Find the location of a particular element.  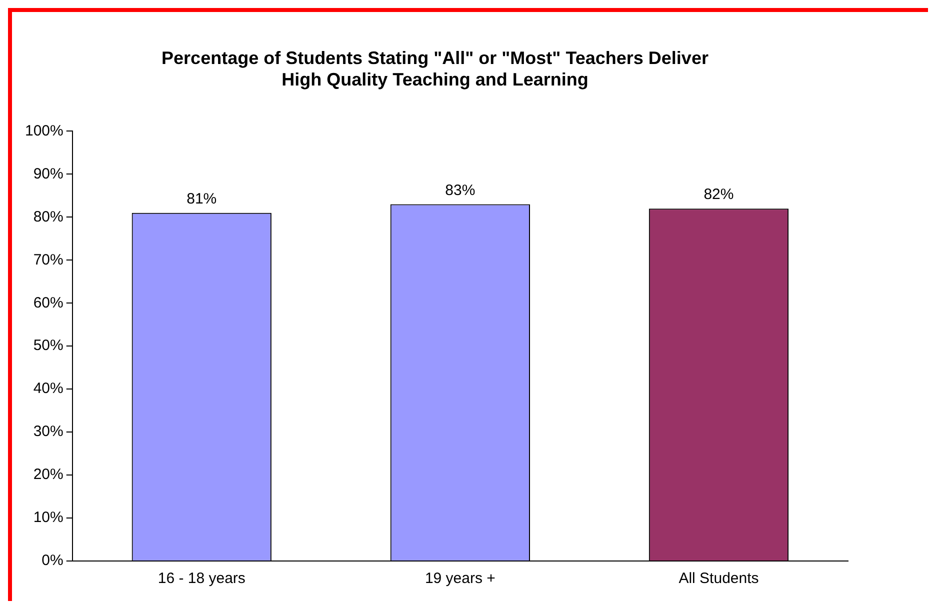

y-tick-label: 0% is located at coordinates (53, 561).